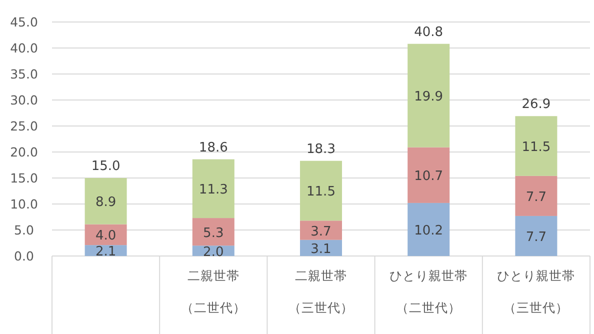 This screenshot has width=594, height=334. I want to click on data-label: 10.7, so click(429, 176).